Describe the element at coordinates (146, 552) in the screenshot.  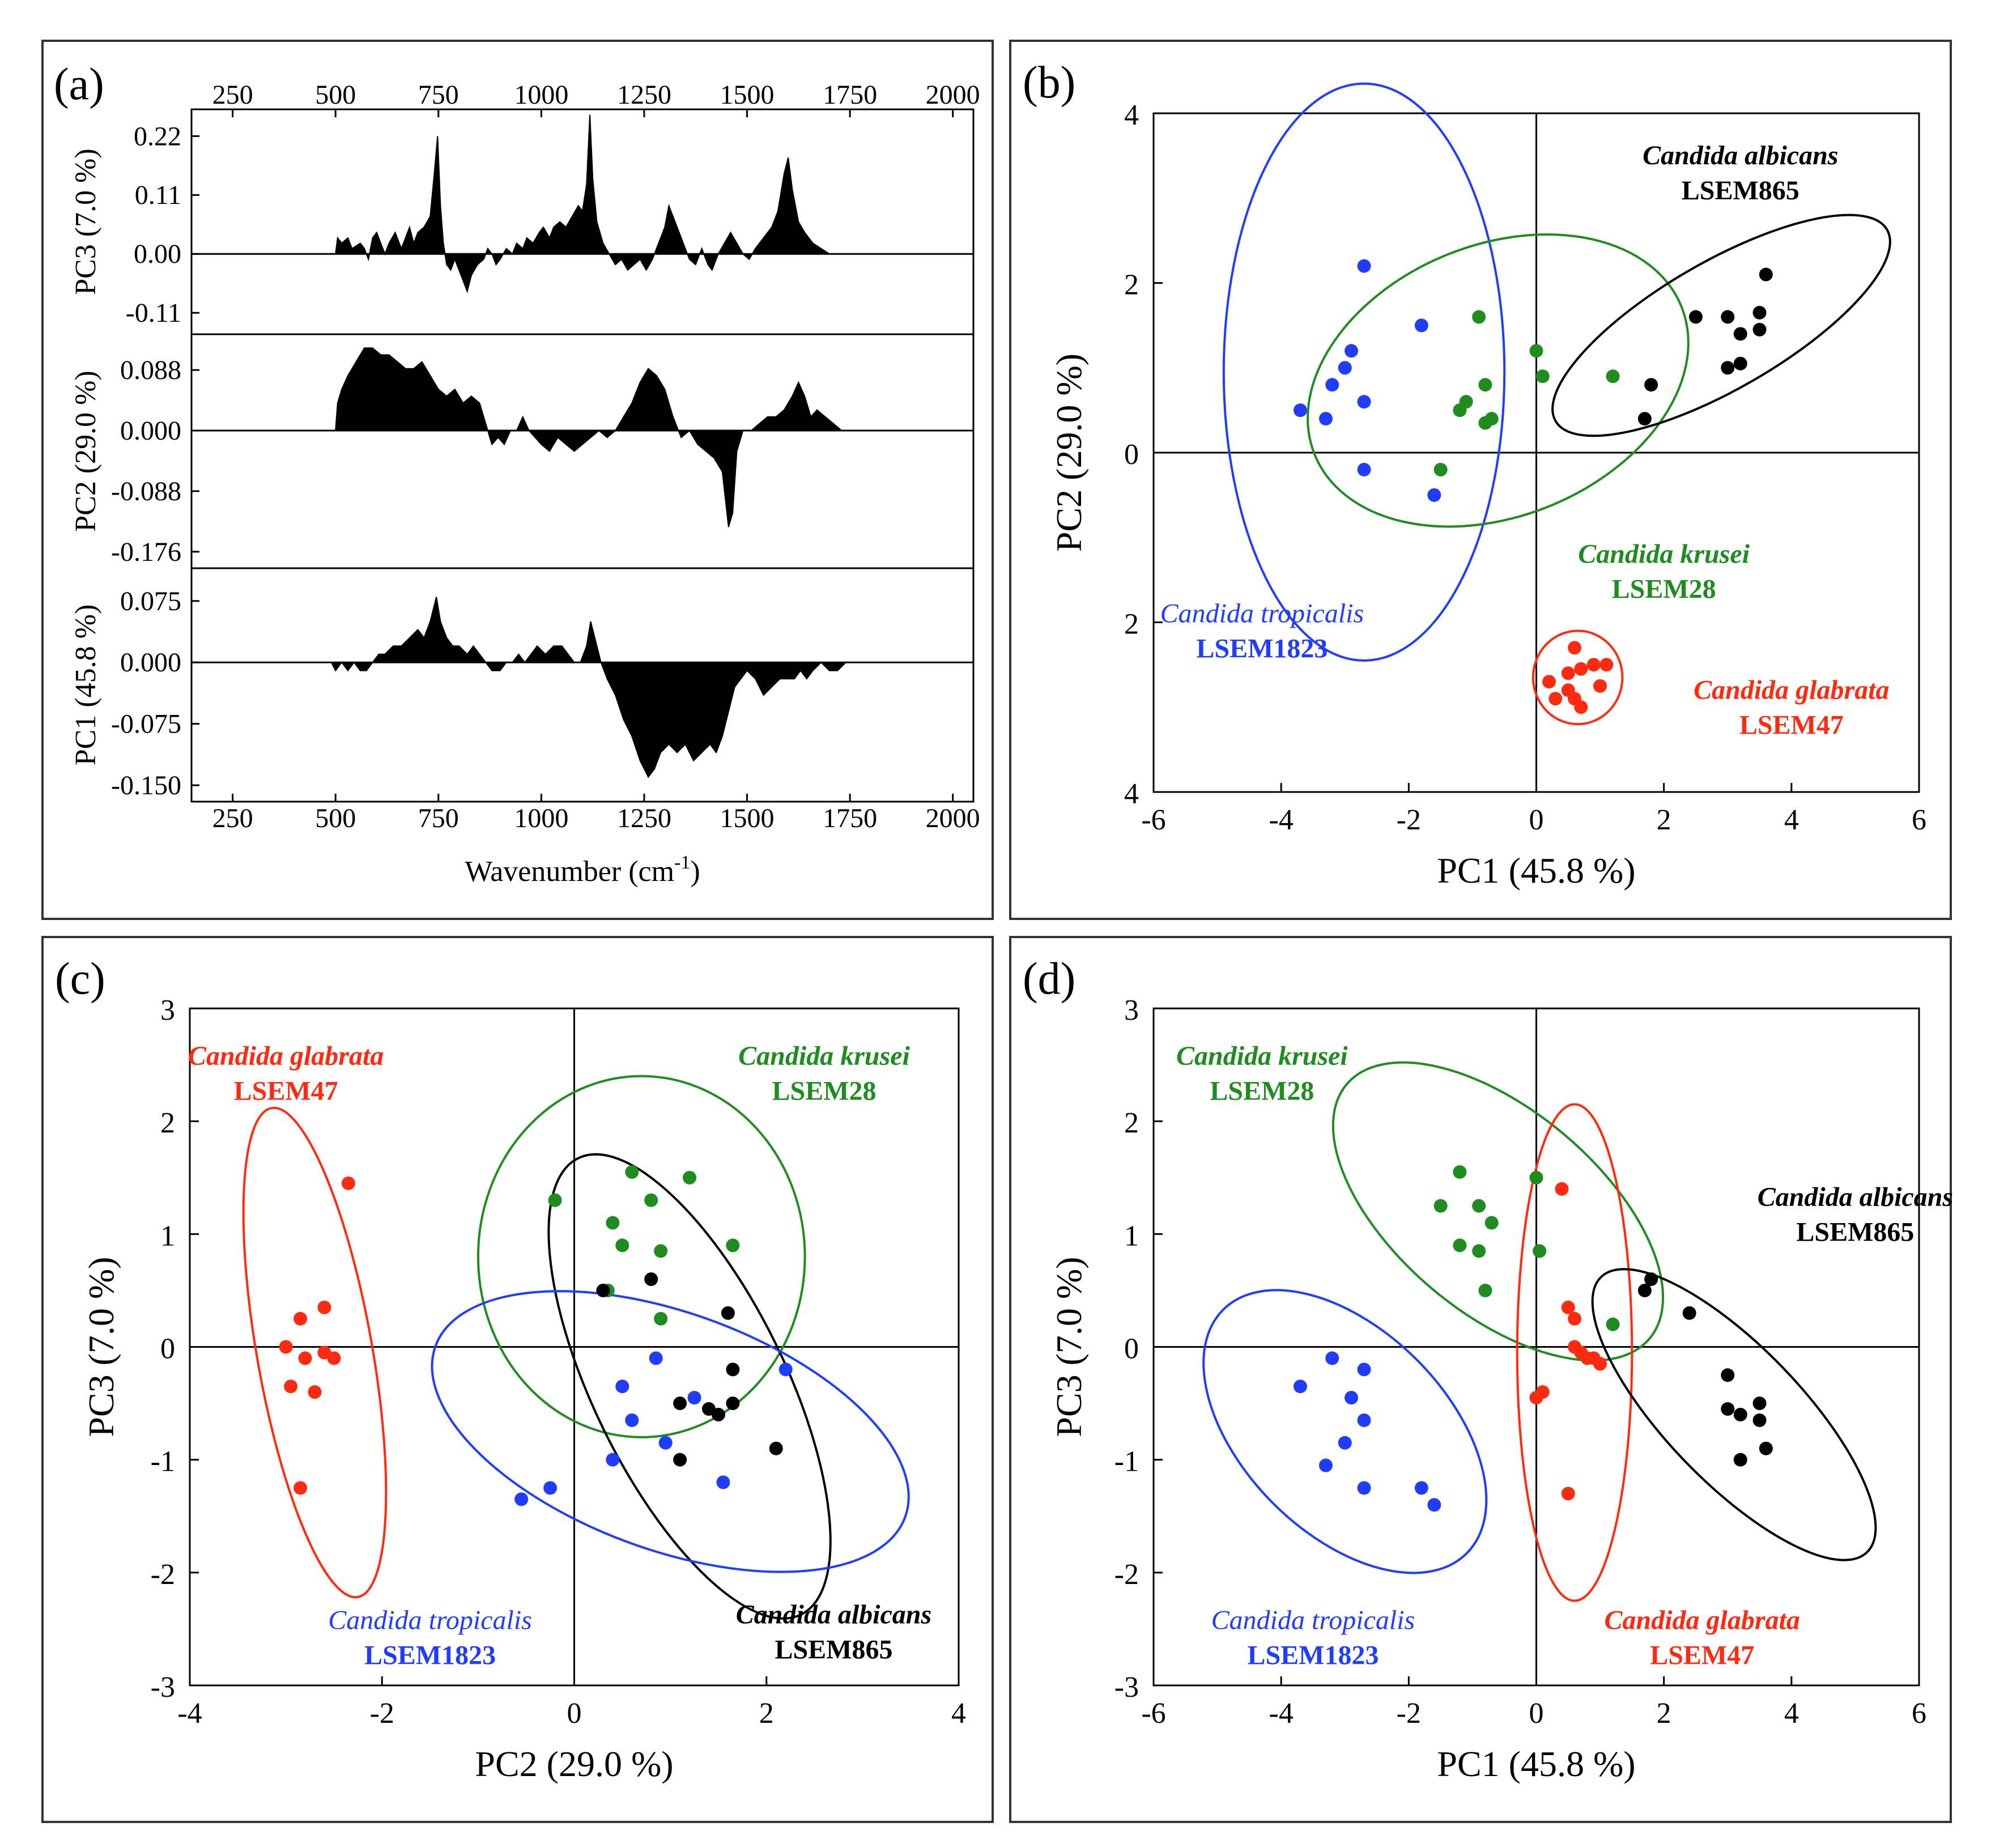
I see `ytick-label-PC2: -0.176` at that location.